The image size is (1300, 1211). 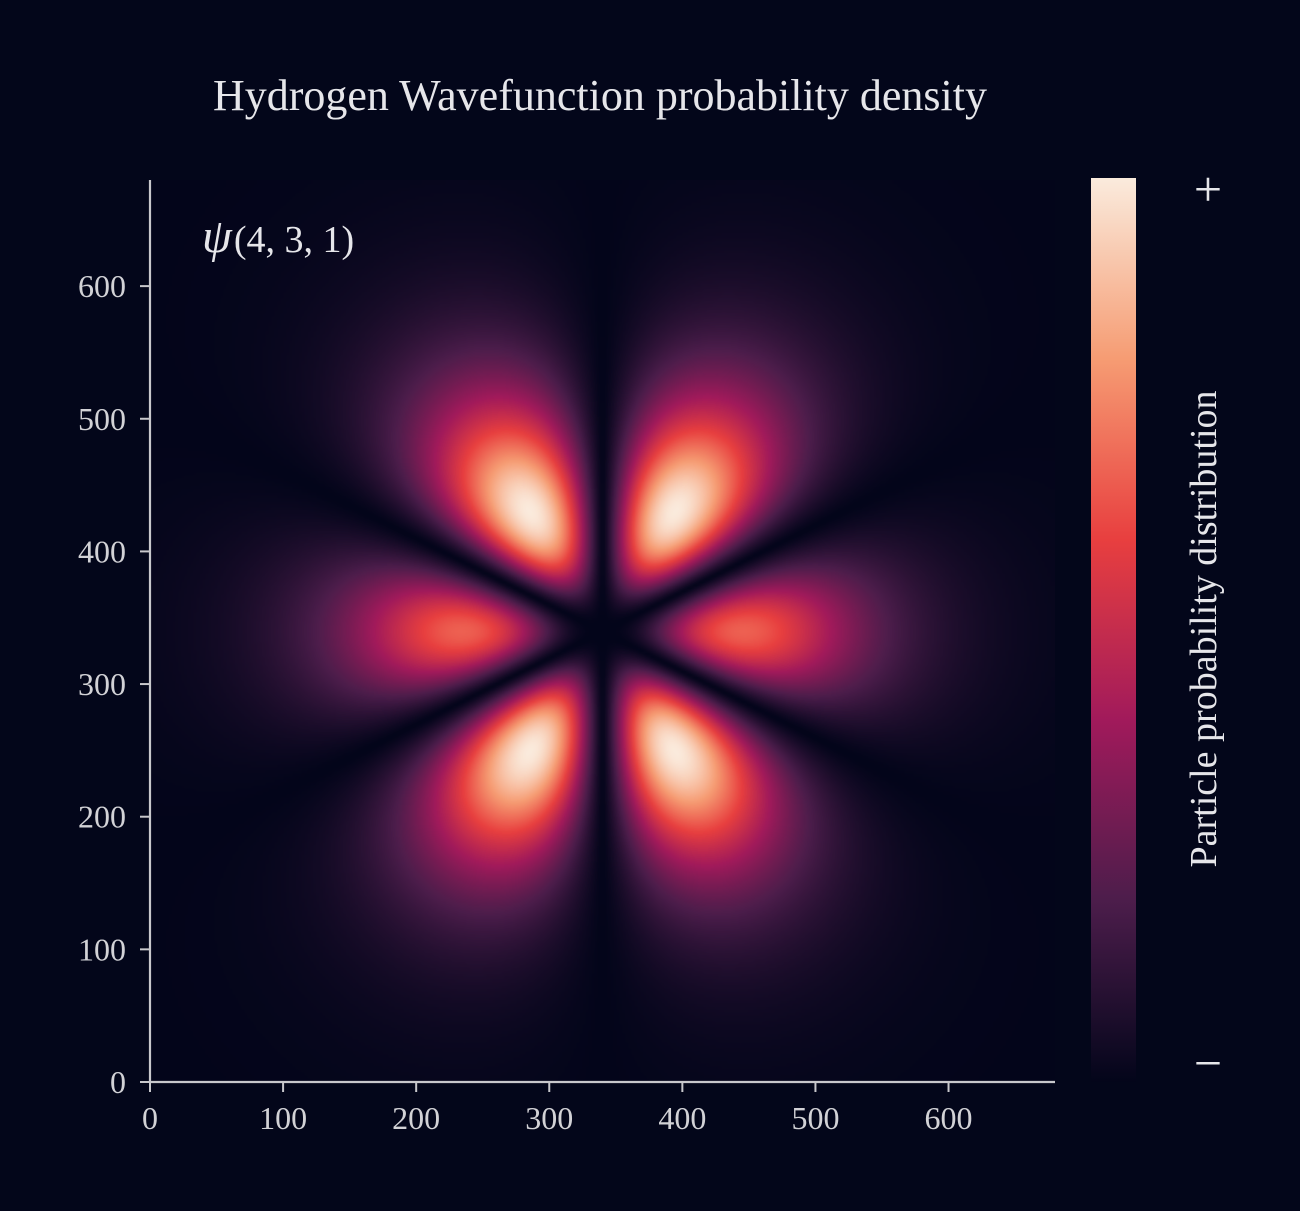 What do you see at coordinates (294, 240) in the screenshot?
I see `quantum-numbers: (4, 3, 1)` at bounding box center [294, 240].